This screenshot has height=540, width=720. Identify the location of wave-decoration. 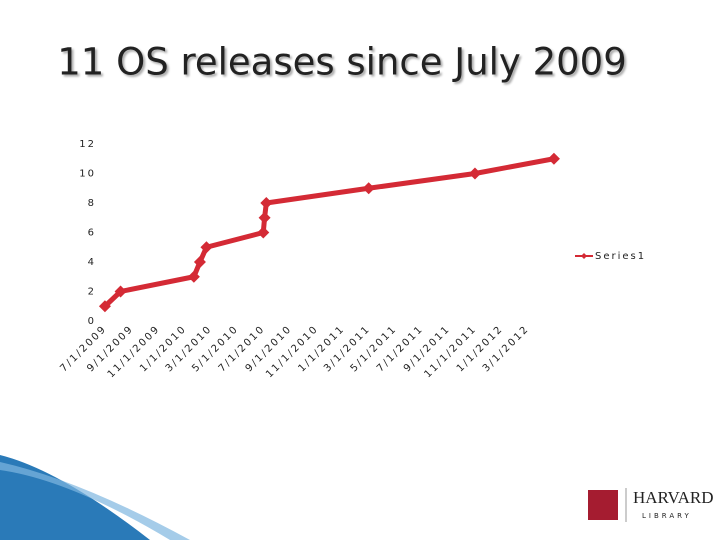
(95, 501).